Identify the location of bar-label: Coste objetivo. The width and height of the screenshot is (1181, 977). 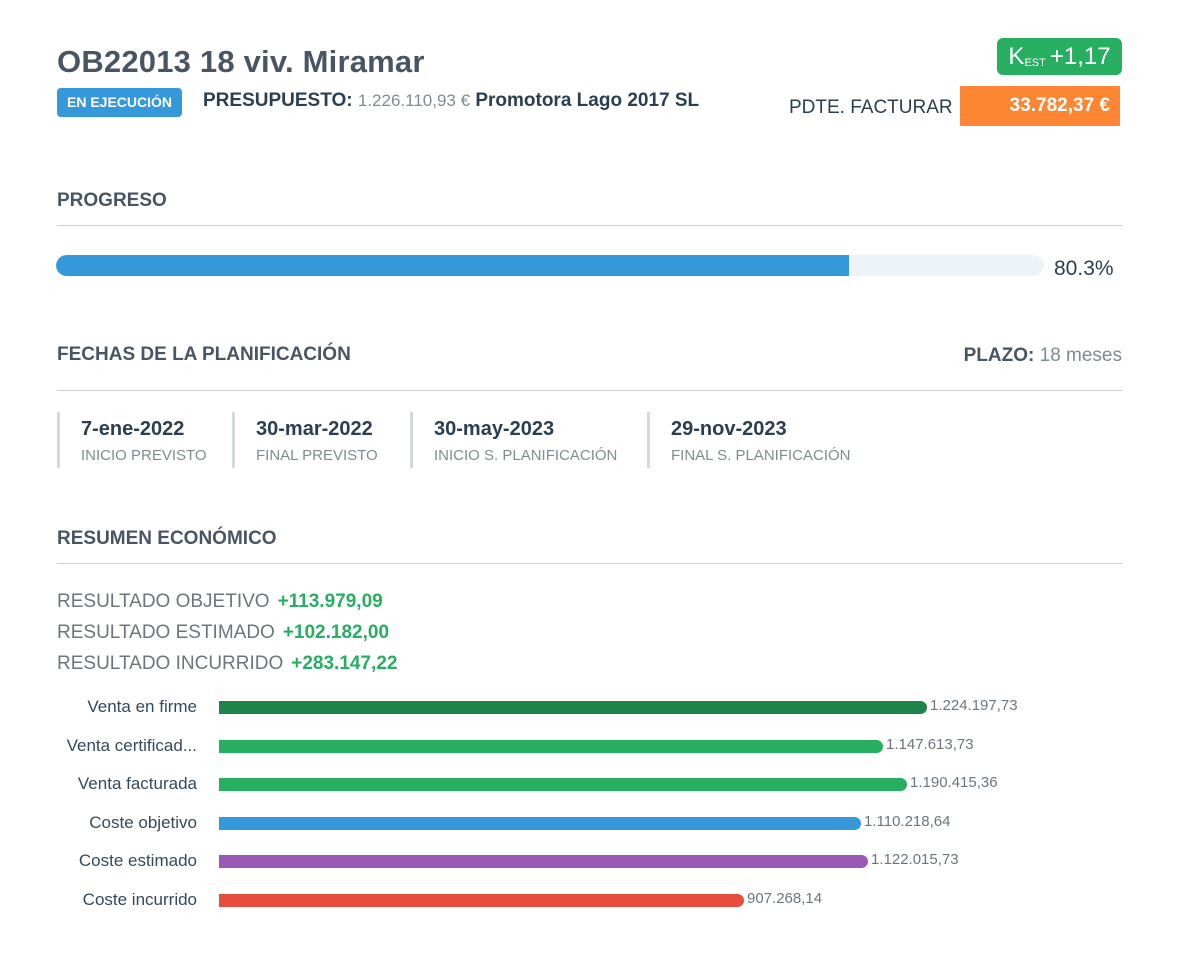
(143, 822).